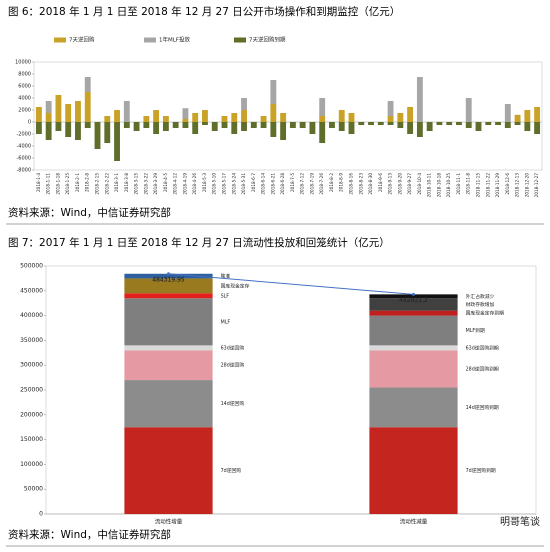 Image resolution: width=550 pixels, height=552 pixels. I want to click on segment-label: 国库现金定存到期, so click(485, 313).